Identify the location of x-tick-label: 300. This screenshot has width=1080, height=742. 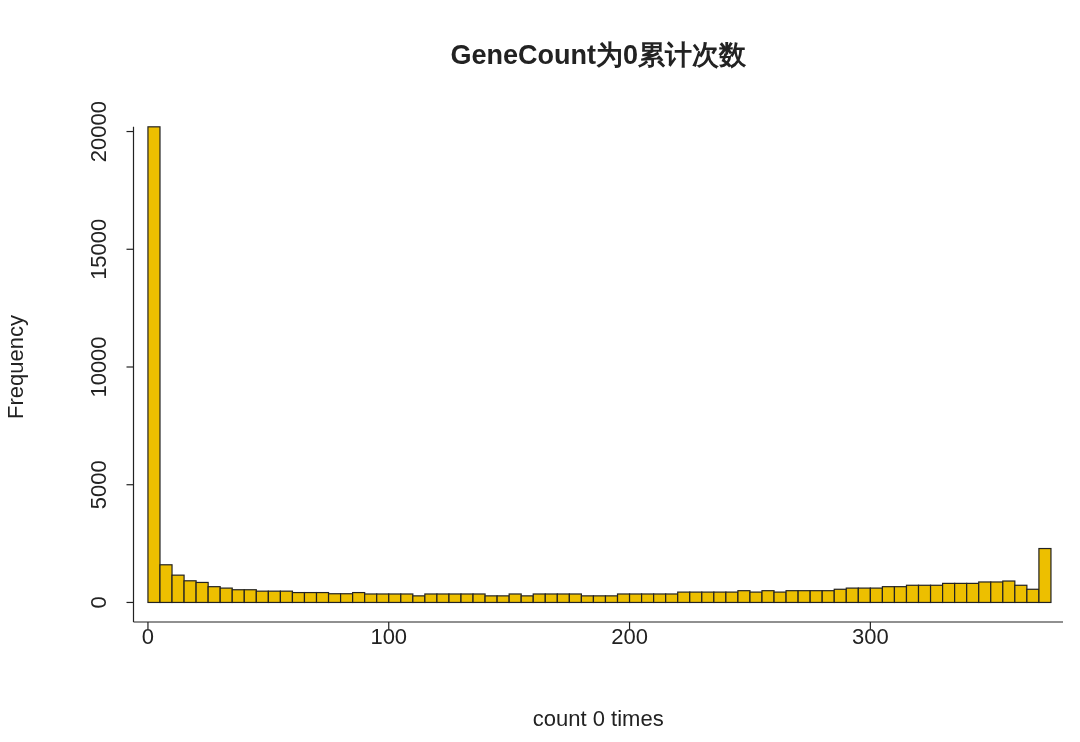
(870, 636).